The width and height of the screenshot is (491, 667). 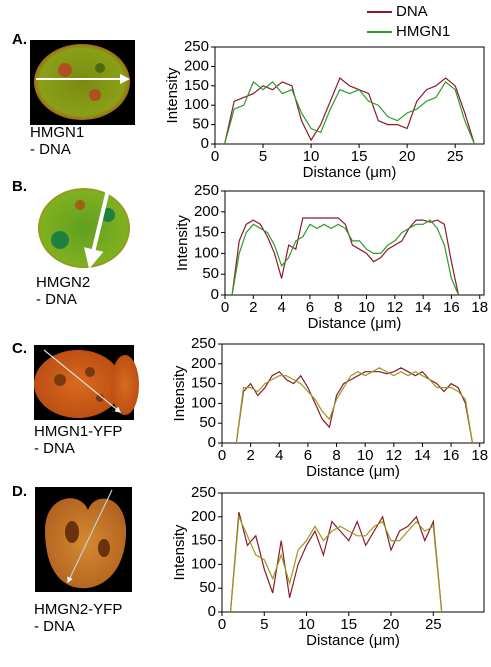 What do you see at coordinates (19, 186) in the screenshot?
I see `panel-label: B.` at bounding box center [19, 186].